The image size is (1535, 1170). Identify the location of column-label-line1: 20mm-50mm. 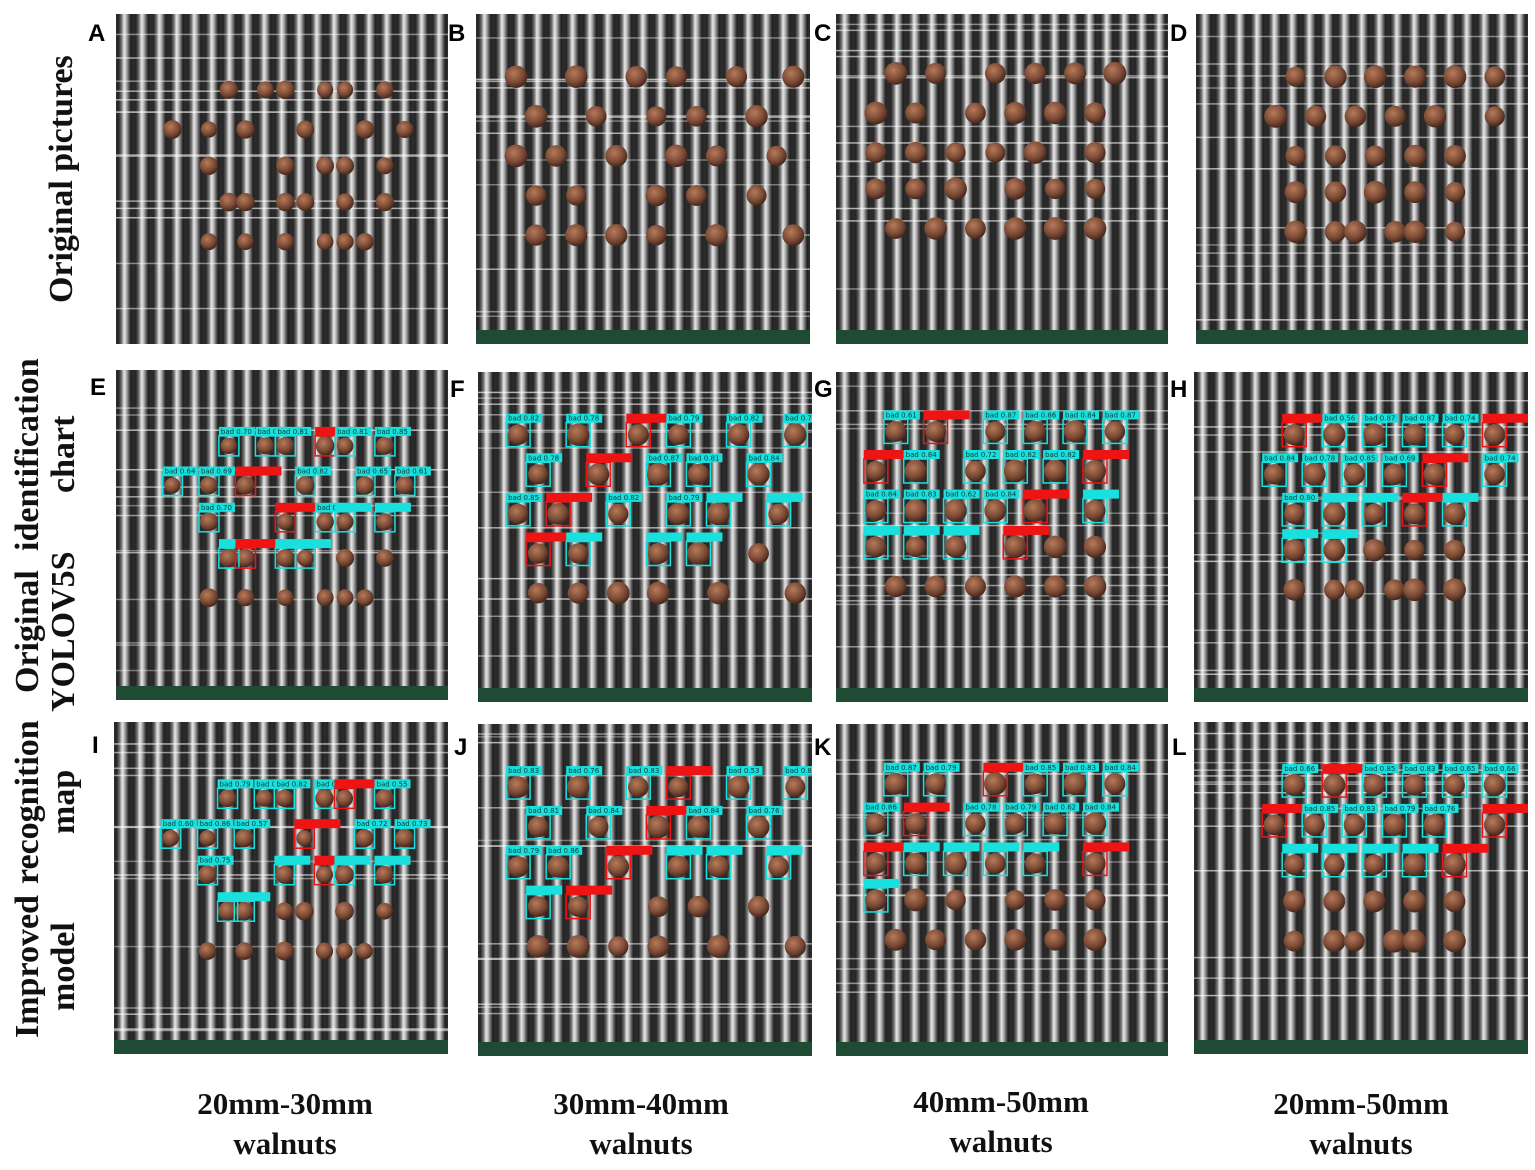
(1361, 1103).